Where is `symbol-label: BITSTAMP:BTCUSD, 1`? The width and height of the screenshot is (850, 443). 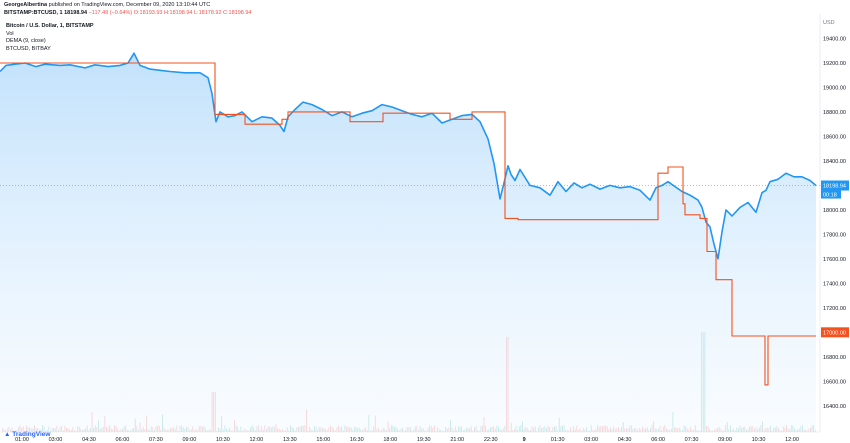 symbol-label: BITSTAMP:BTCUSD, 1 is located at coordinates (33, 12).